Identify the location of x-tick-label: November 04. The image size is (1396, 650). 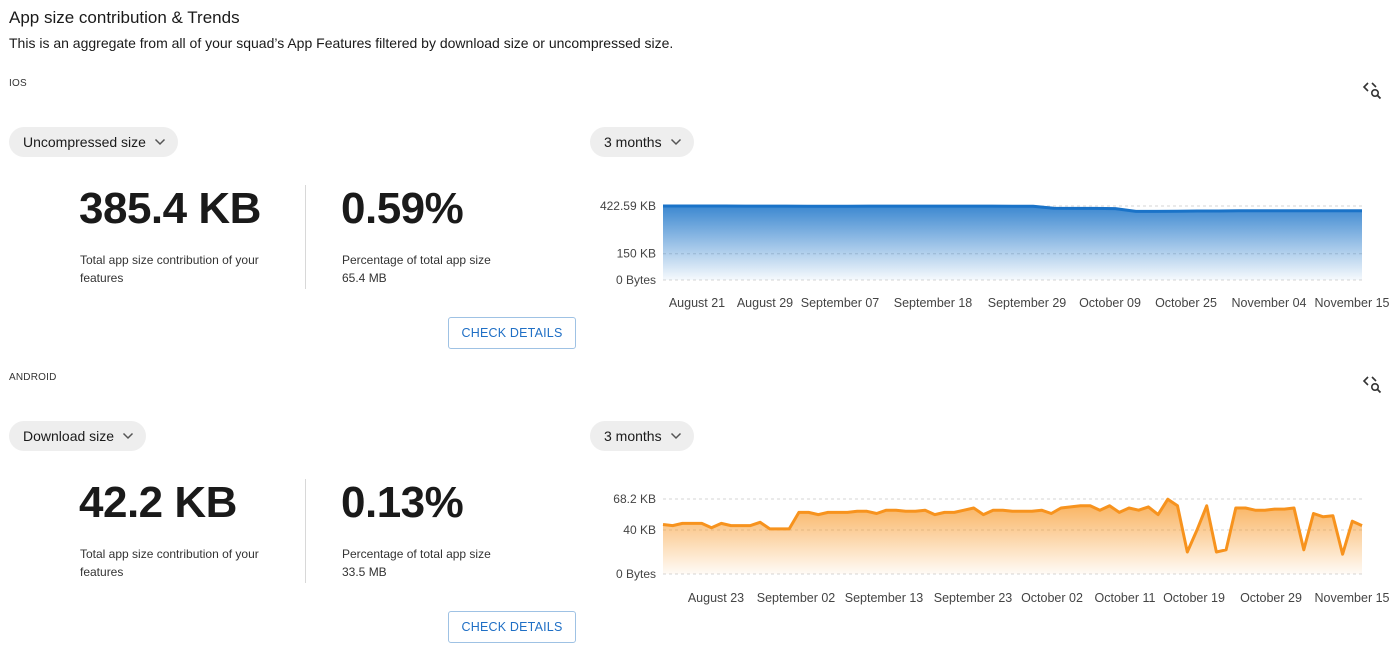
(1268, 303).